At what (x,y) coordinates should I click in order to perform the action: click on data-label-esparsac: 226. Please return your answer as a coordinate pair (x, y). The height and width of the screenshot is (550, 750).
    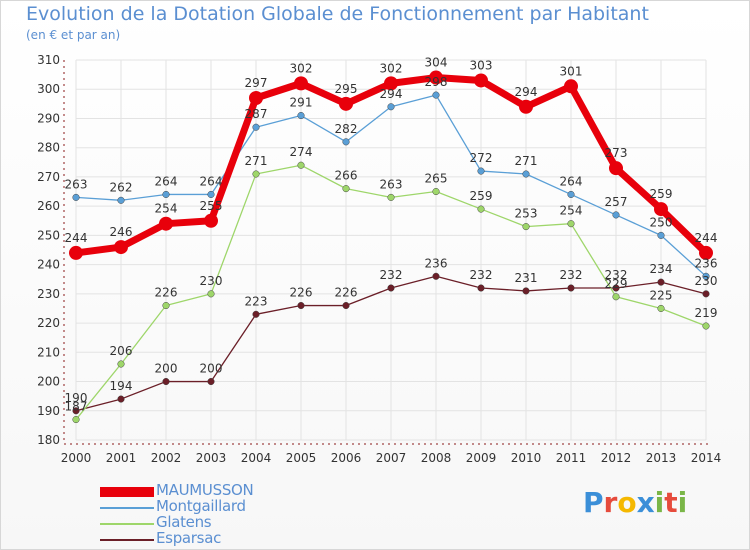
    Looking at the image, I should click on (346, 293).